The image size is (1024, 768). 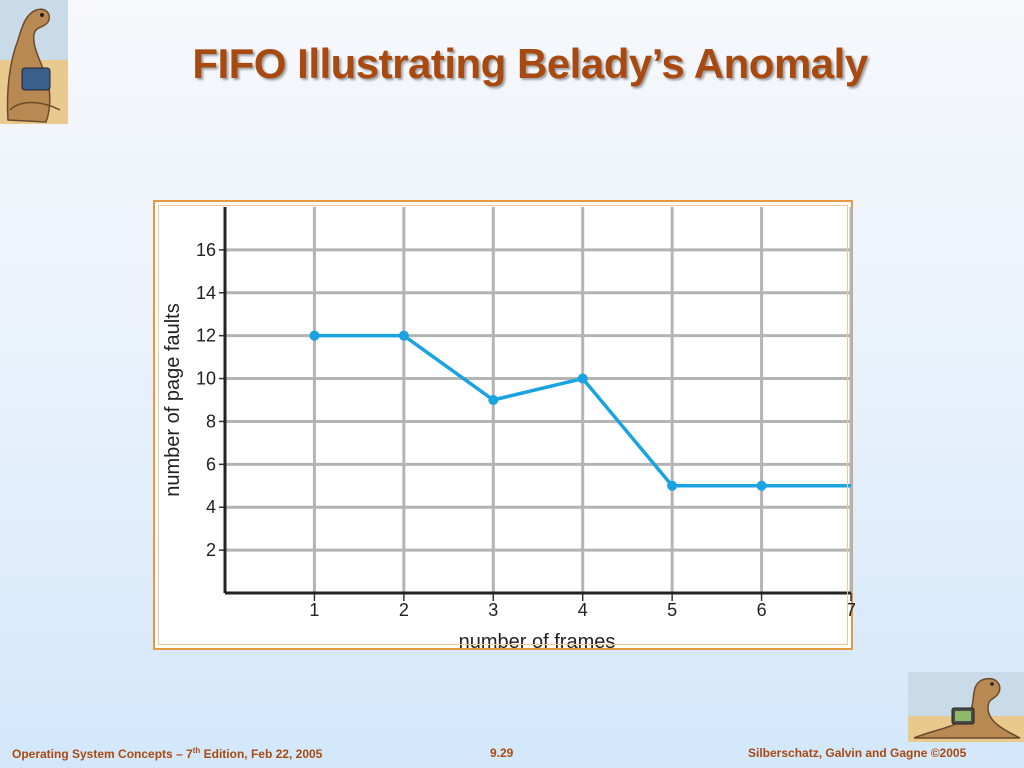 What do you see at coordinates (502, 753) in the screenshot?
I see `footer-slide-number: 9.29` at bounding box center [502, 753].